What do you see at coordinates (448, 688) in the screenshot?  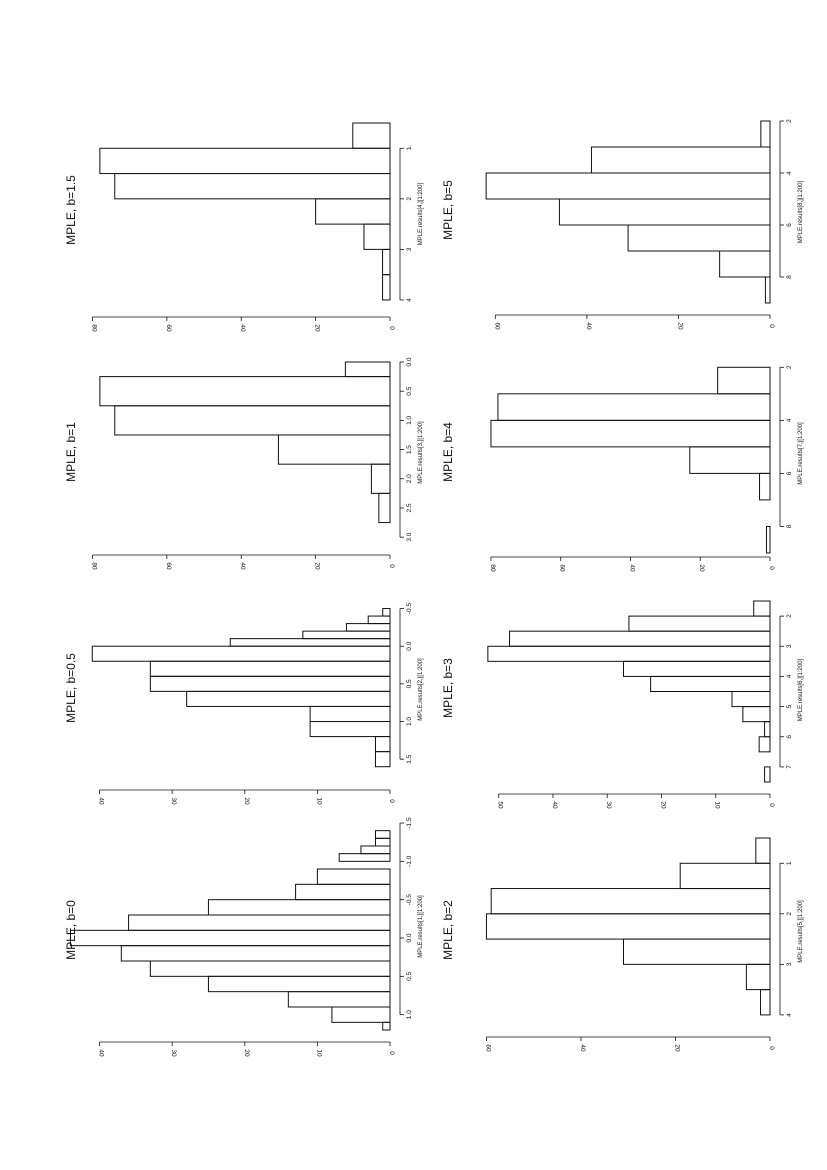 I see `chart-title: MPLE, b=3` at bounding box center [448, 688].